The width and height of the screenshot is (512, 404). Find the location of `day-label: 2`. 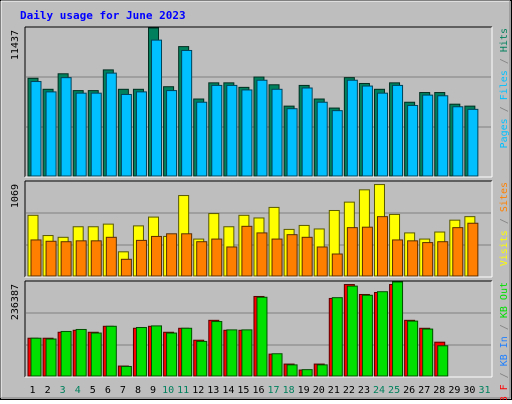

day-label: 2 is located at coordinates (48, 390).